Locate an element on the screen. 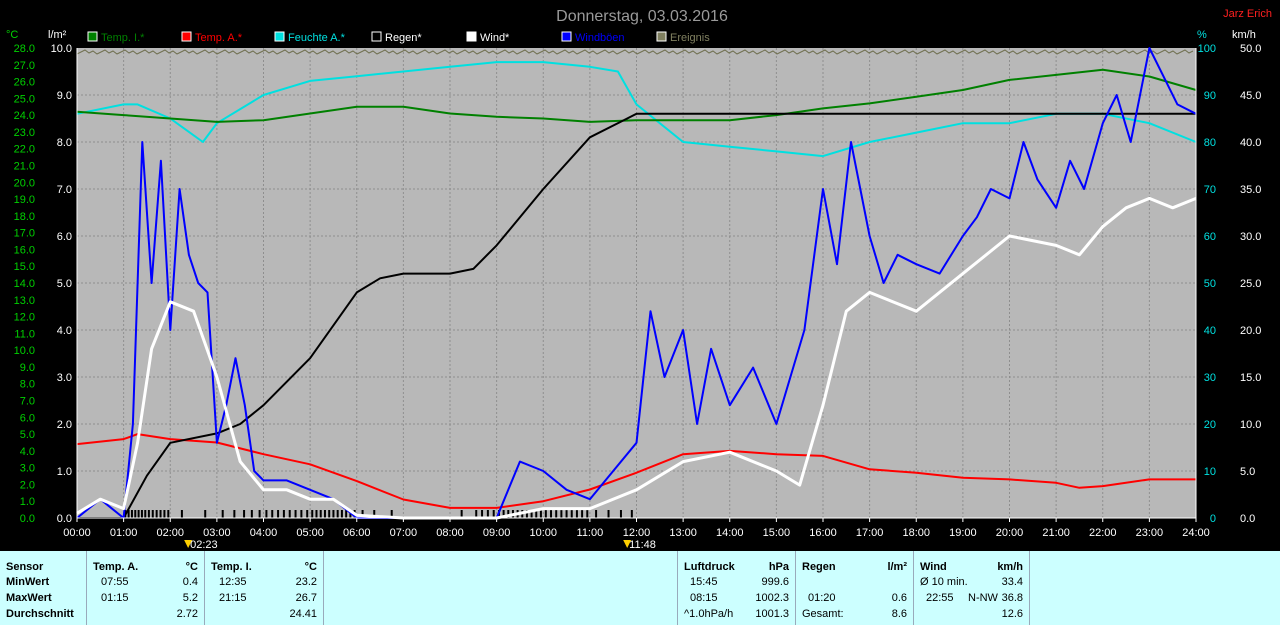  x-tick-label: 23:00 is located at coordinates (1150, 533).